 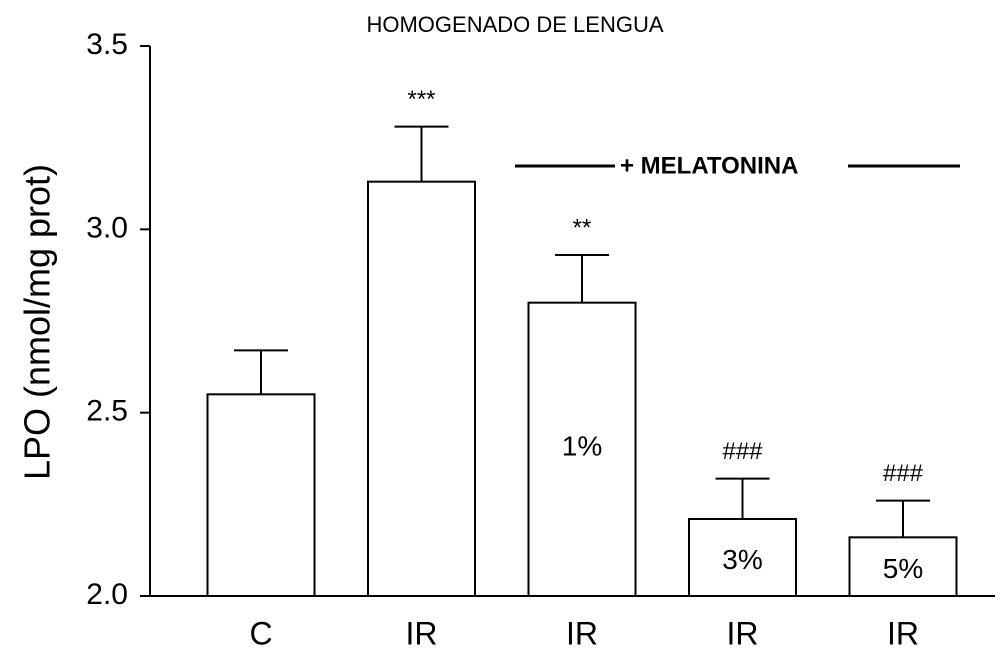 I want to click on y-tick-label: 2.0, so click(x=107, y=594).